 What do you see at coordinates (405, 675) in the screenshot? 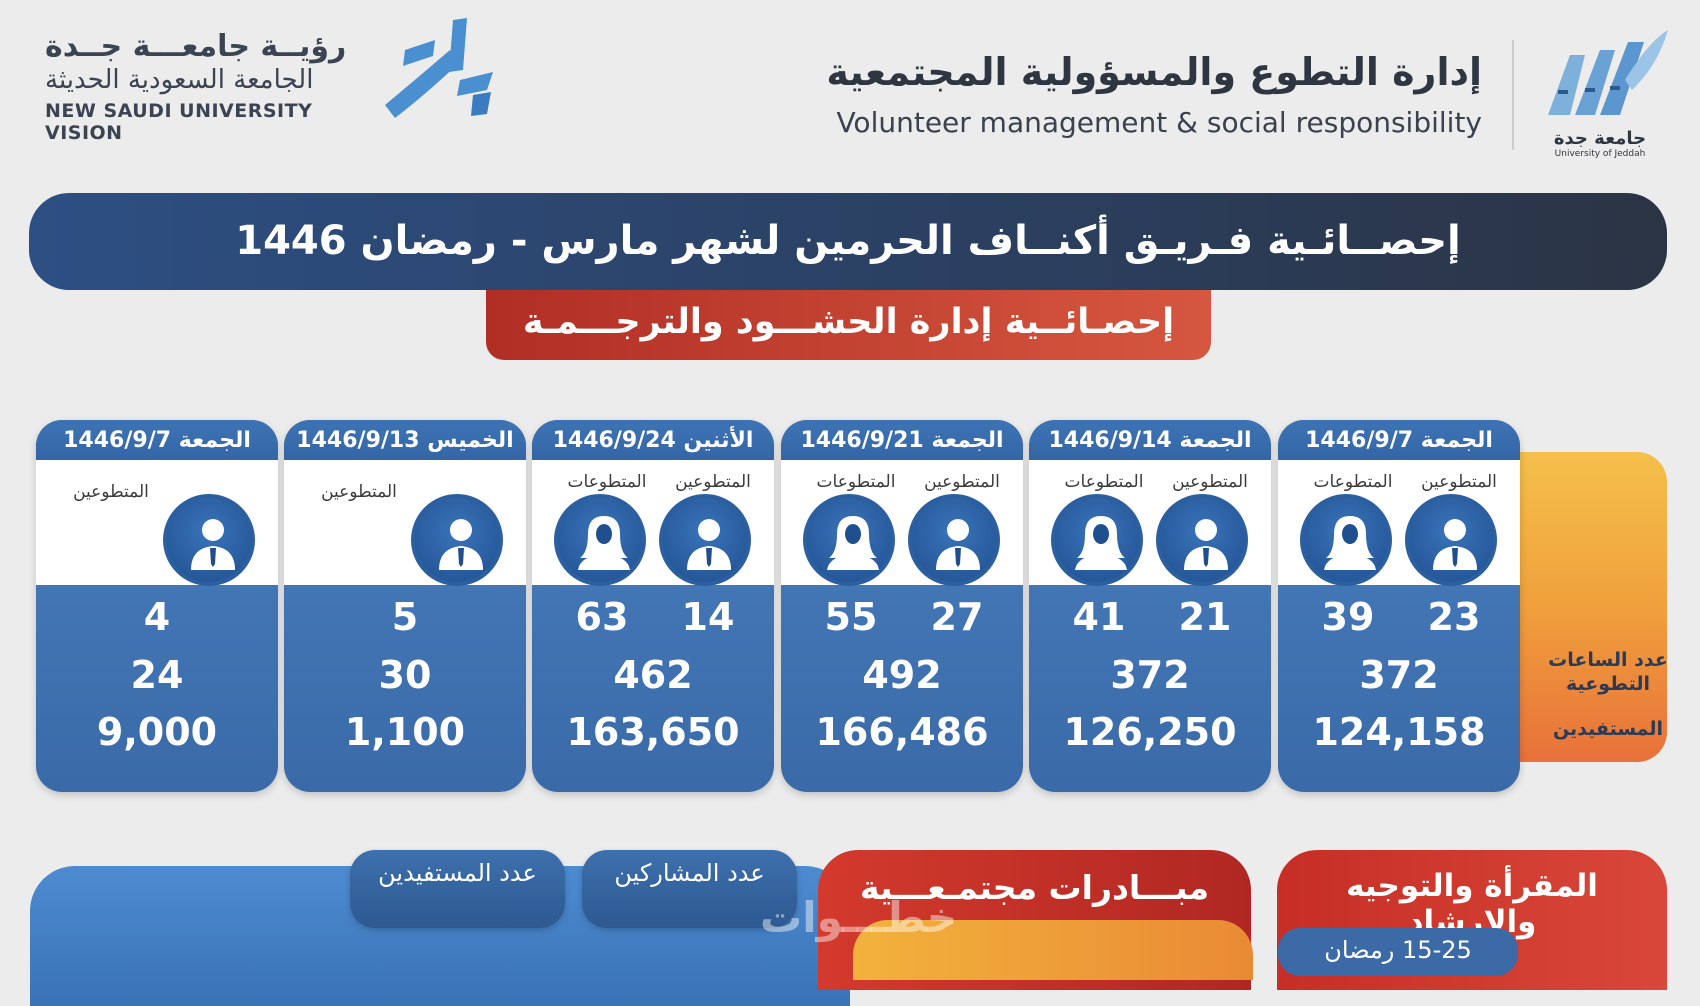
I see `hours-value: 30` at bounding box center [405, 675].